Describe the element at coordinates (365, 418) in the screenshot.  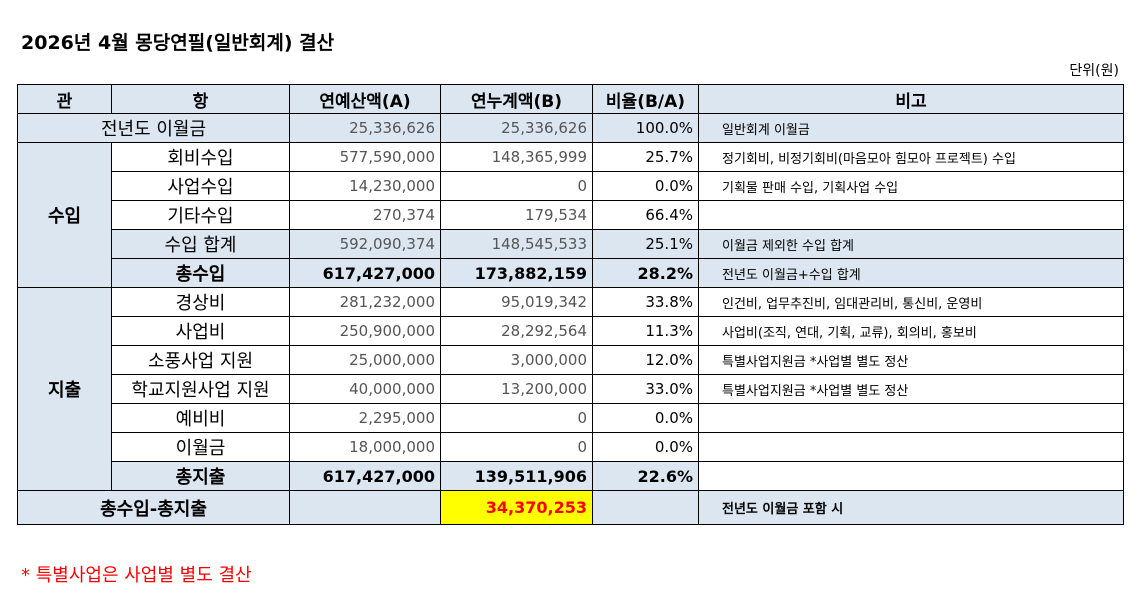
I see `row-budget: 2,295,000` at that location.